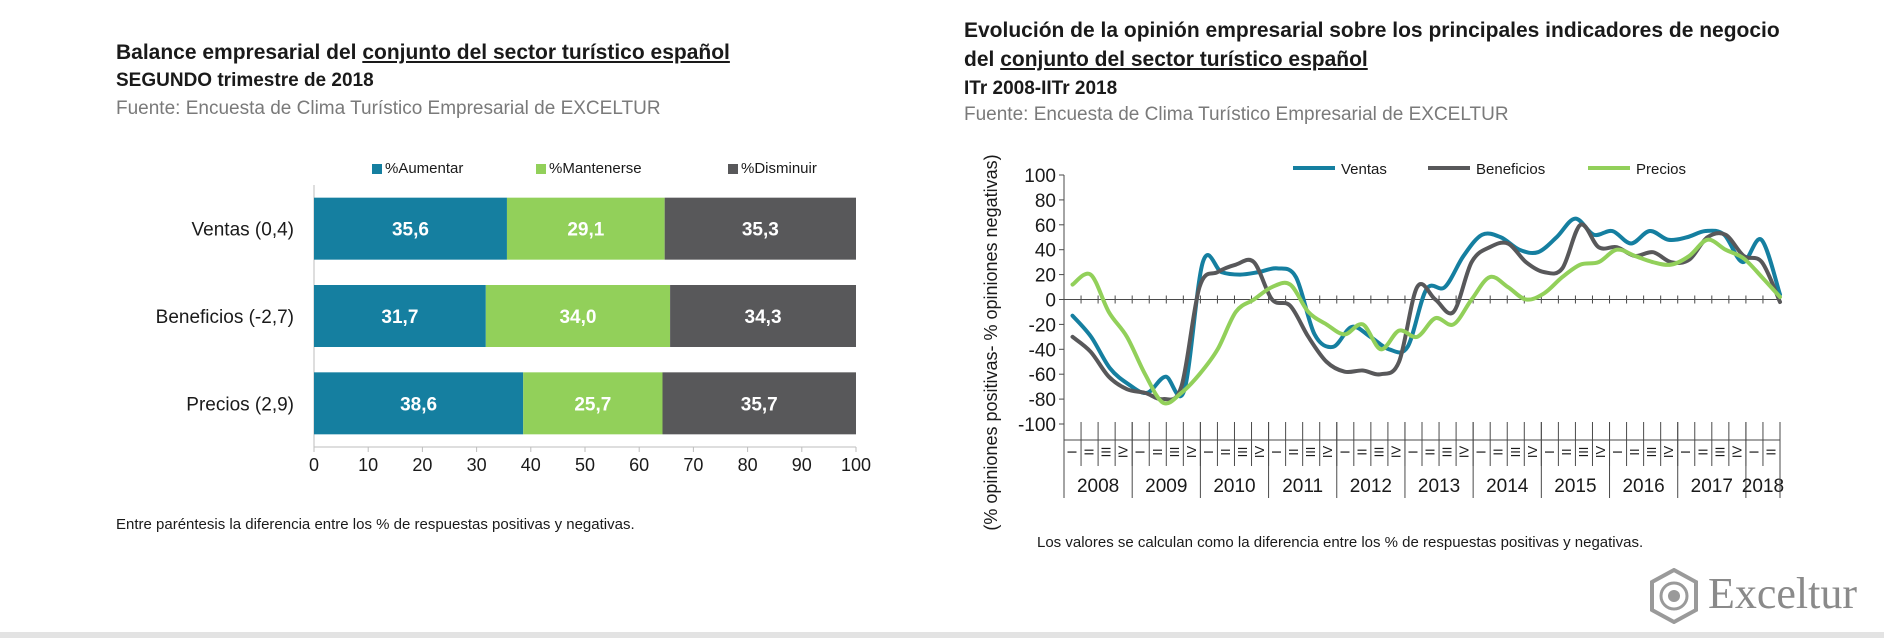  Describe the element at coordinates (314, 465) in the screenshot. I see `x-tick-label-0: 0` at that location.